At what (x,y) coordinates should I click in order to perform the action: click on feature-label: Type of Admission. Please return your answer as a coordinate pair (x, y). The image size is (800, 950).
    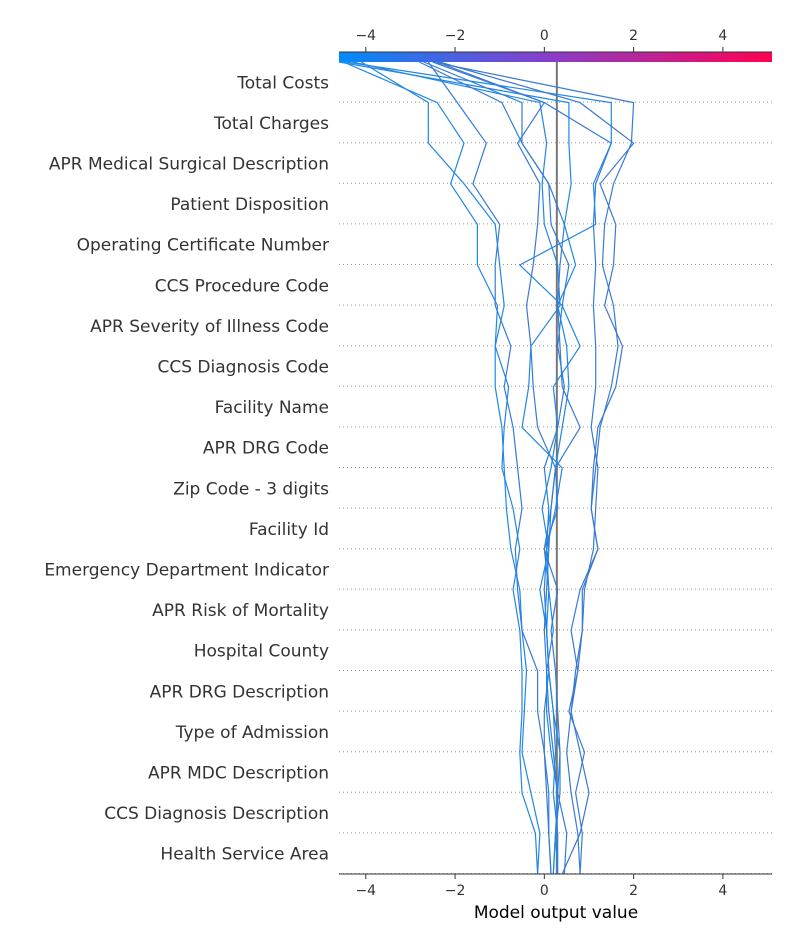
    Looking at the image, I should click on (252, 733).